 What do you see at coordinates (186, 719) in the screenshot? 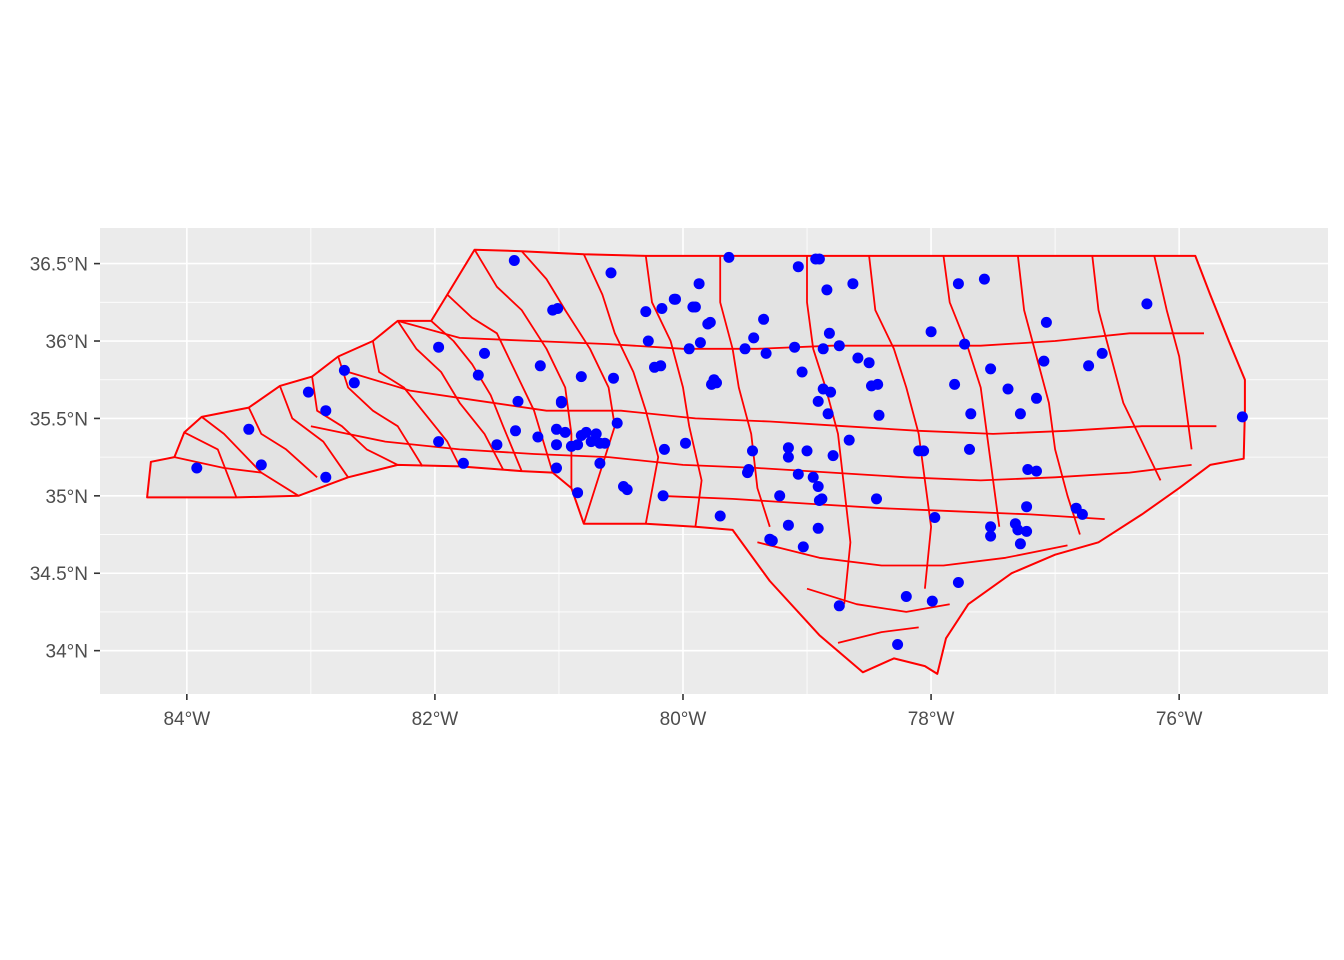
I see `x-tick-label: 84°W` at bounding box center [186, 719].